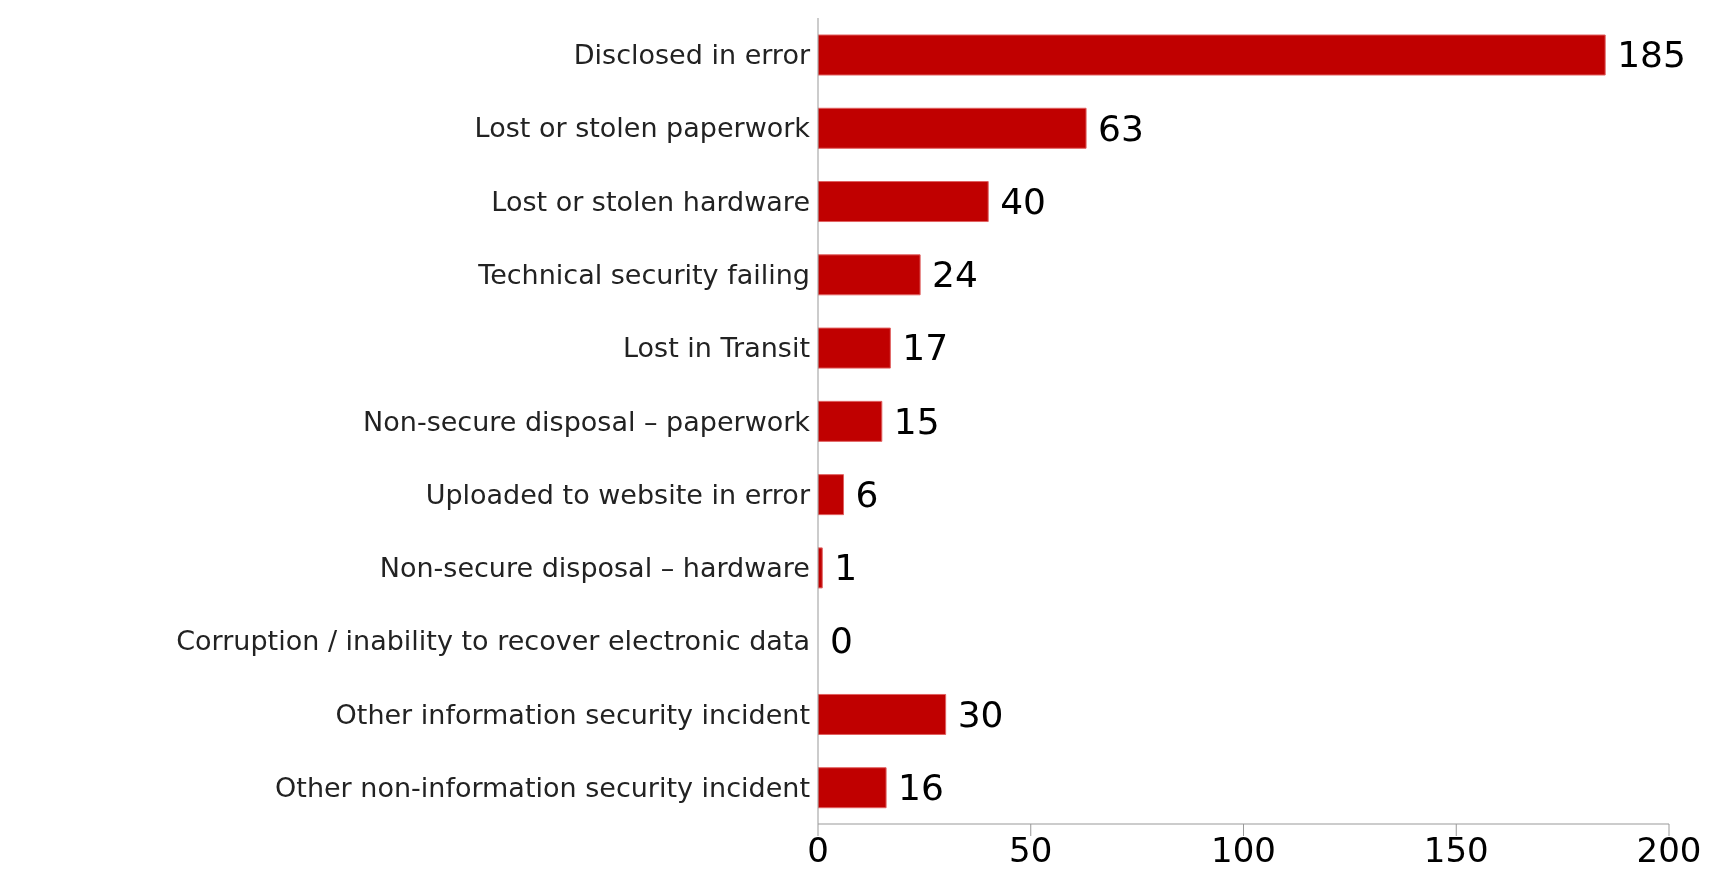 Image resolution: width=1727 pixels, height=892 pixels. Describe the element at coordinates (1669, 850) in the screenshot. I see `x-tick-label: 200` at that location.